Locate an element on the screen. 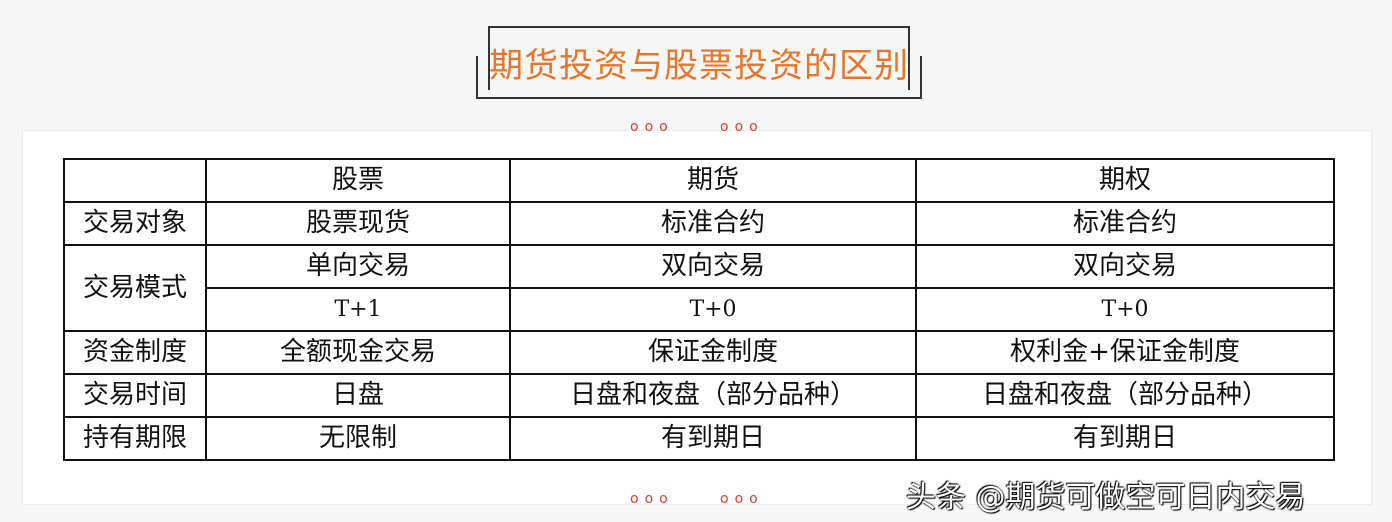 The image size is (1392, 522). title-bracket is located at coordinates (699, 77).